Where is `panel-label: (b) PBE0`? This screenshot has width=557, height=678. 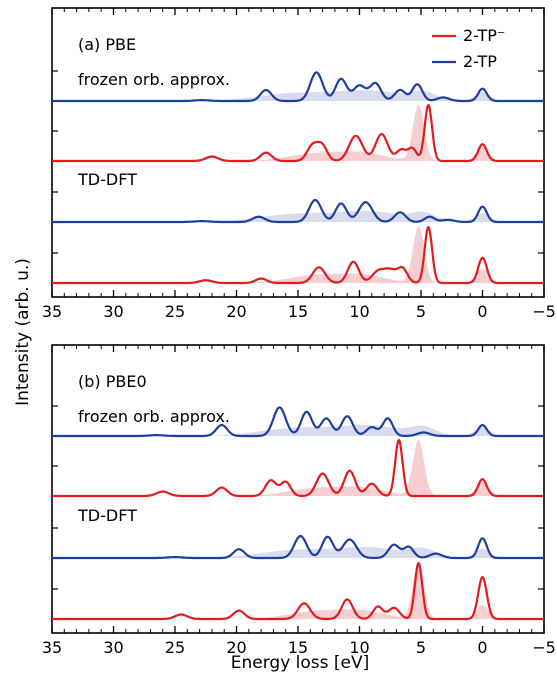 panel-label: (b) PBE0 is located at coordinates (112, 381).